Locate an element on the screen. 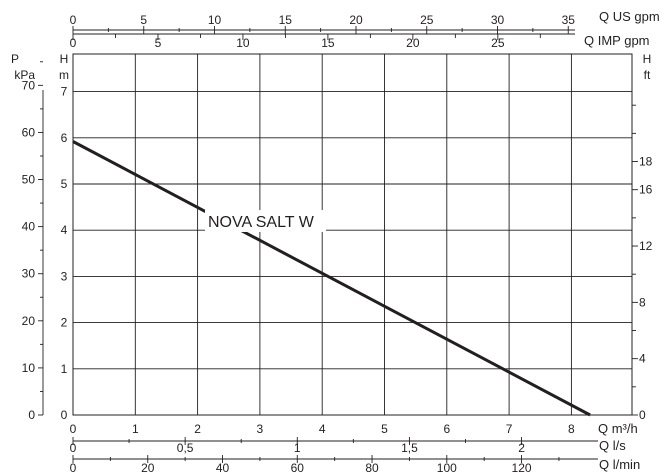 This screenshot has width=665, height=475. x-tick-label-impgpm: 5 is located at coordinates (158, 43).